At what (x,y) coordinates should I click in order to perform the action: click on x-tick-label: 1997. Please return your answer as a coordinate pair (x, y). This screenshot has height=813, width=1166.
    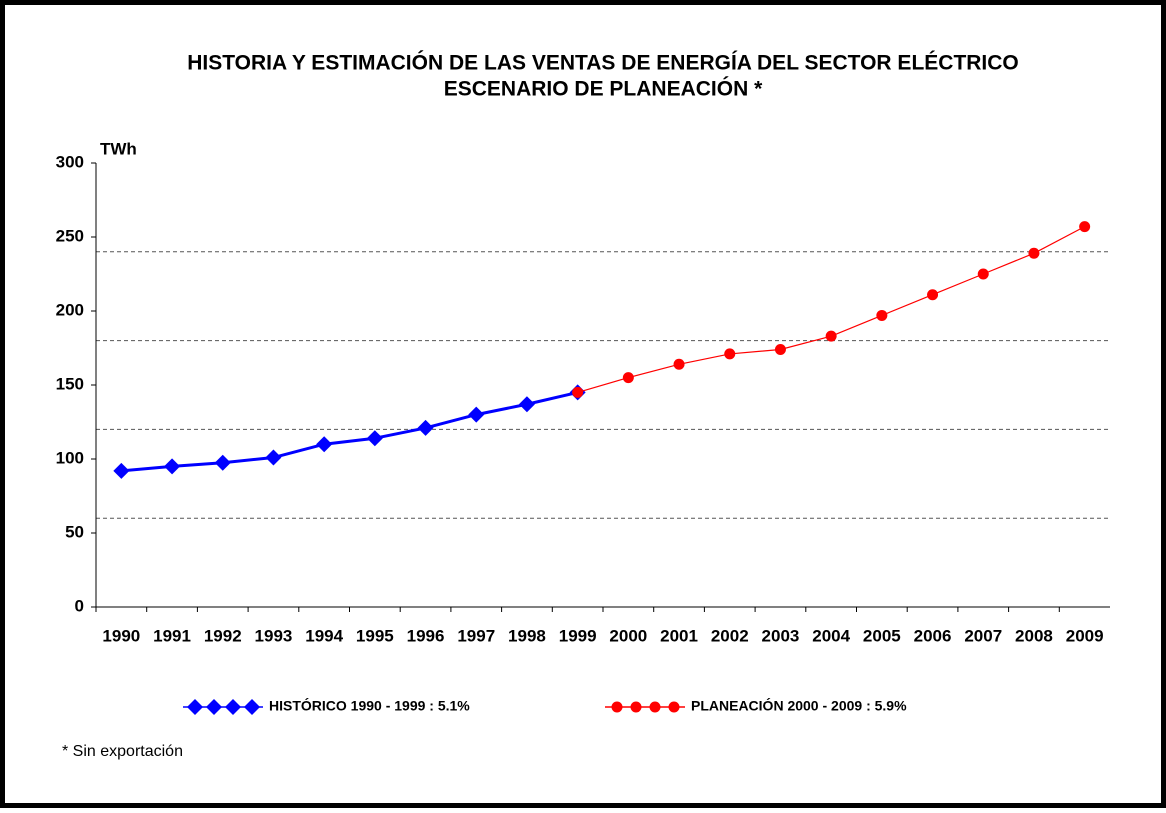
    Looking at the image, I should click on (476, 635).